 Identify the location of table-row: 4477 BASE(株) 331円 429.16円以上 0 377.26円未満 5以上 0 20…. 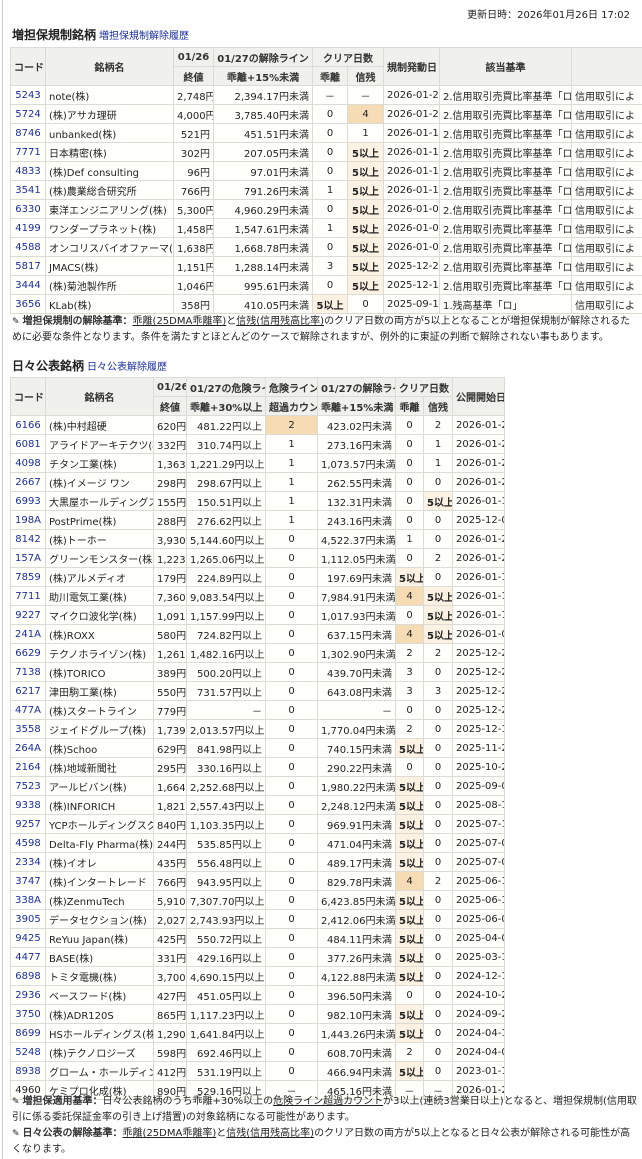
(257, 957).